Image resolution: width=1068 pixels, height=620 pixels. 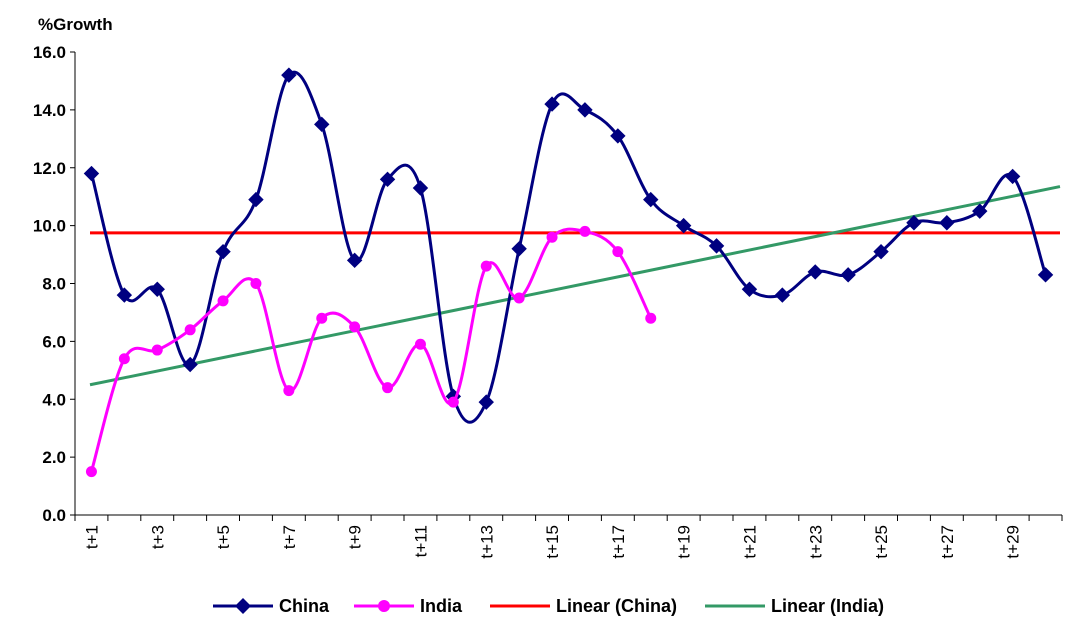 What do you see at coordinates (49, 52) in the screenshot?
I see `y-tick-label: 16.0` at bounding box center [49, 52].